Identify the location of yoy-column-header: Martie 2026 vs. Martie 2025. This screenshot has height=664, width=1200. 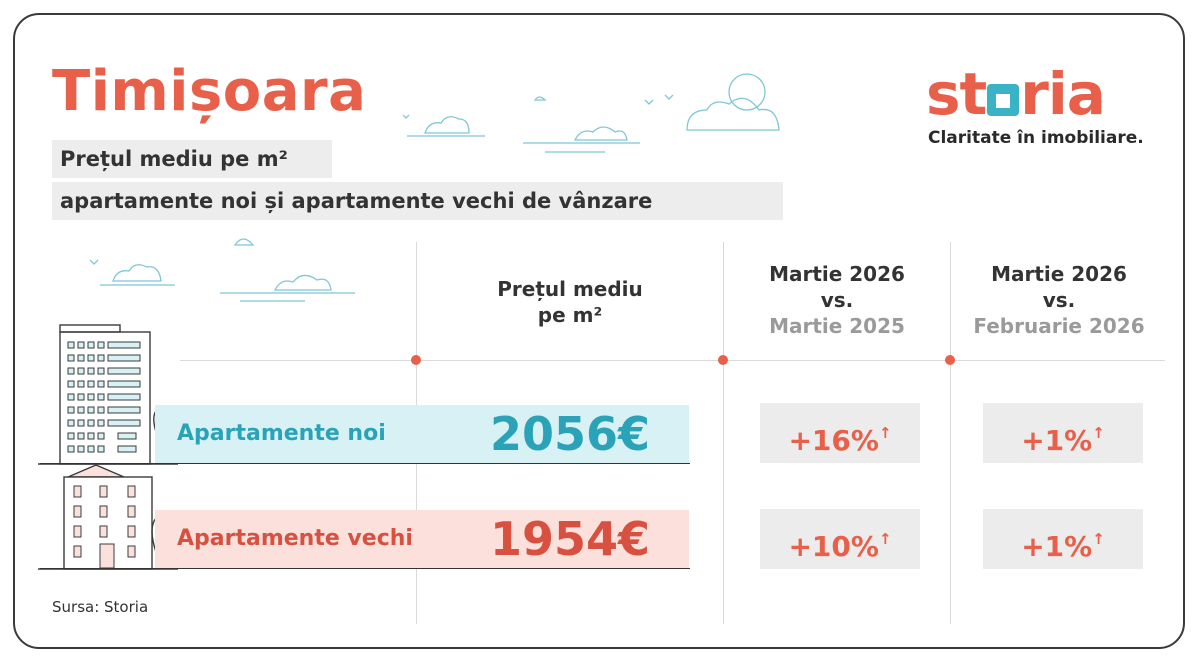
(837, 300).